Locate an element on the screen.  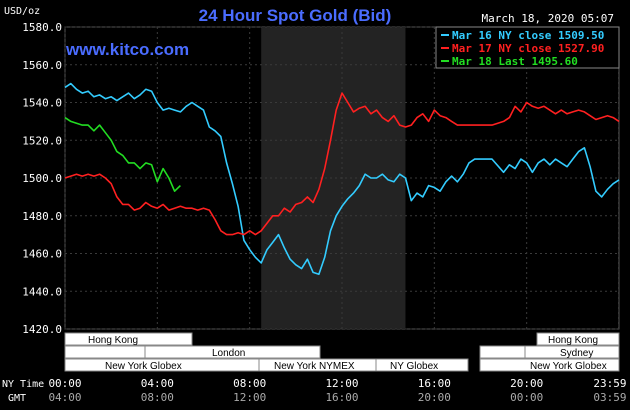
y-tick-label: 1500.0 is located at coordinates (42, 178).